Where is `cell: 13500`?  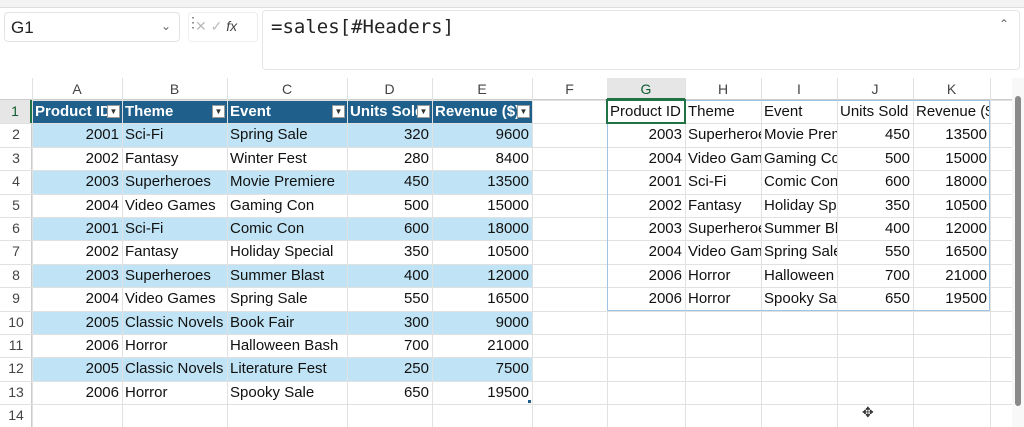
cell: 13500 is located at coordinates (508, 182).